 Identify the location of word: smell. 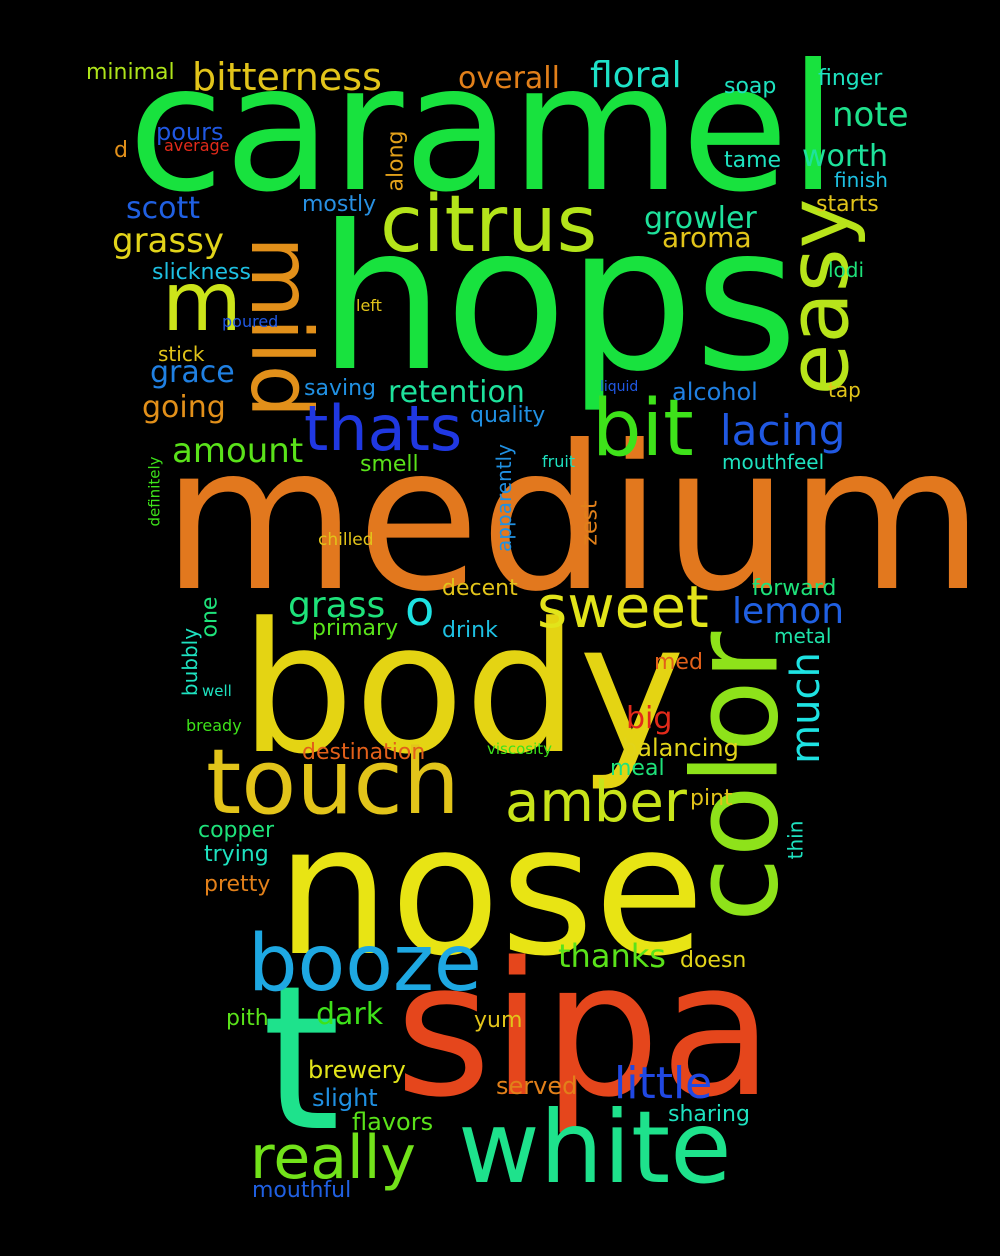
(389, 464).